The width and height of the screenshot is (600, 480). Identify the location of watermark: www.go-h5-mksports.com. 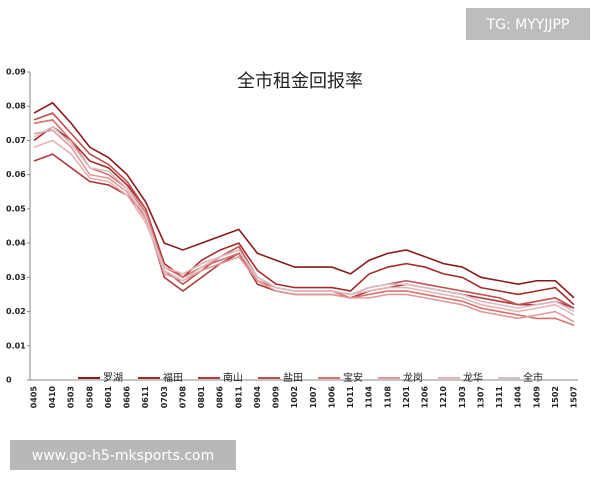
(123, 456).